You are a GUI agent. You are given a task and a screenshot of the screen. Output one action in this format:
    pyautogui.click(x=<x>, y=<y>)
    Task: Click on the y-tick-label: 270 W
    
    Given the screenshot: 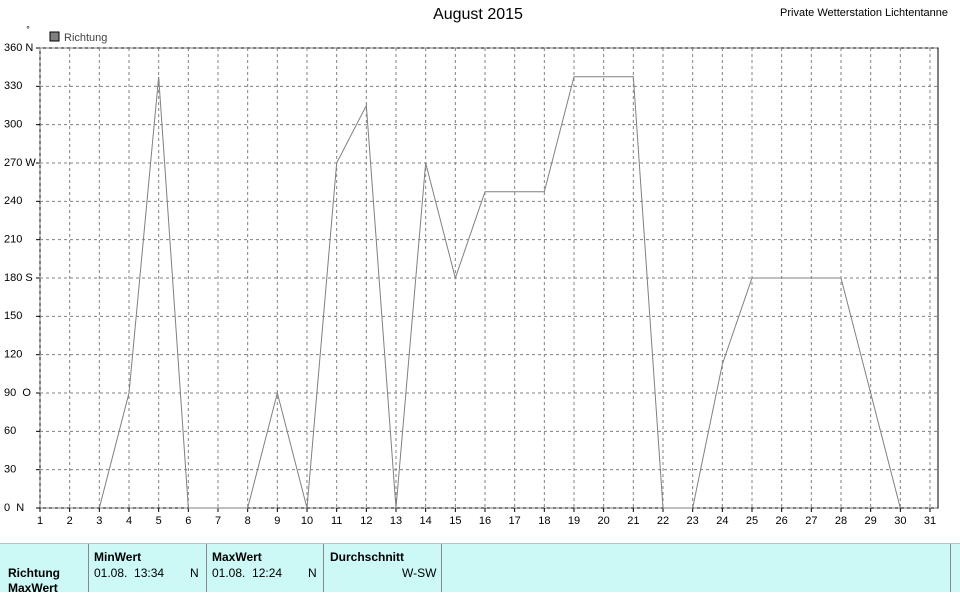 What is the action you would take?
    pyautogui.click(x=20, y=163)
    